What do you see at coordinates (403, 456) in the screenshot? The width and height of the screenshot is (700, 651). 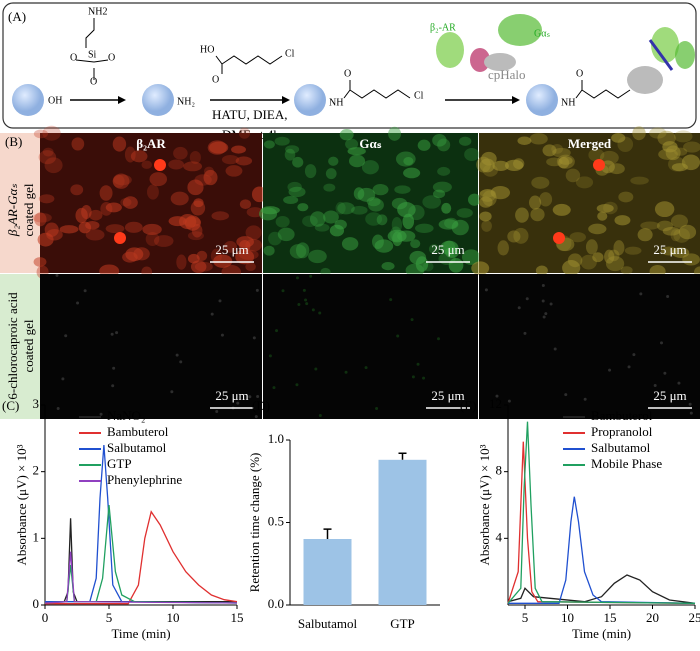 I see `error-bar` at bounding box center [403, 456].